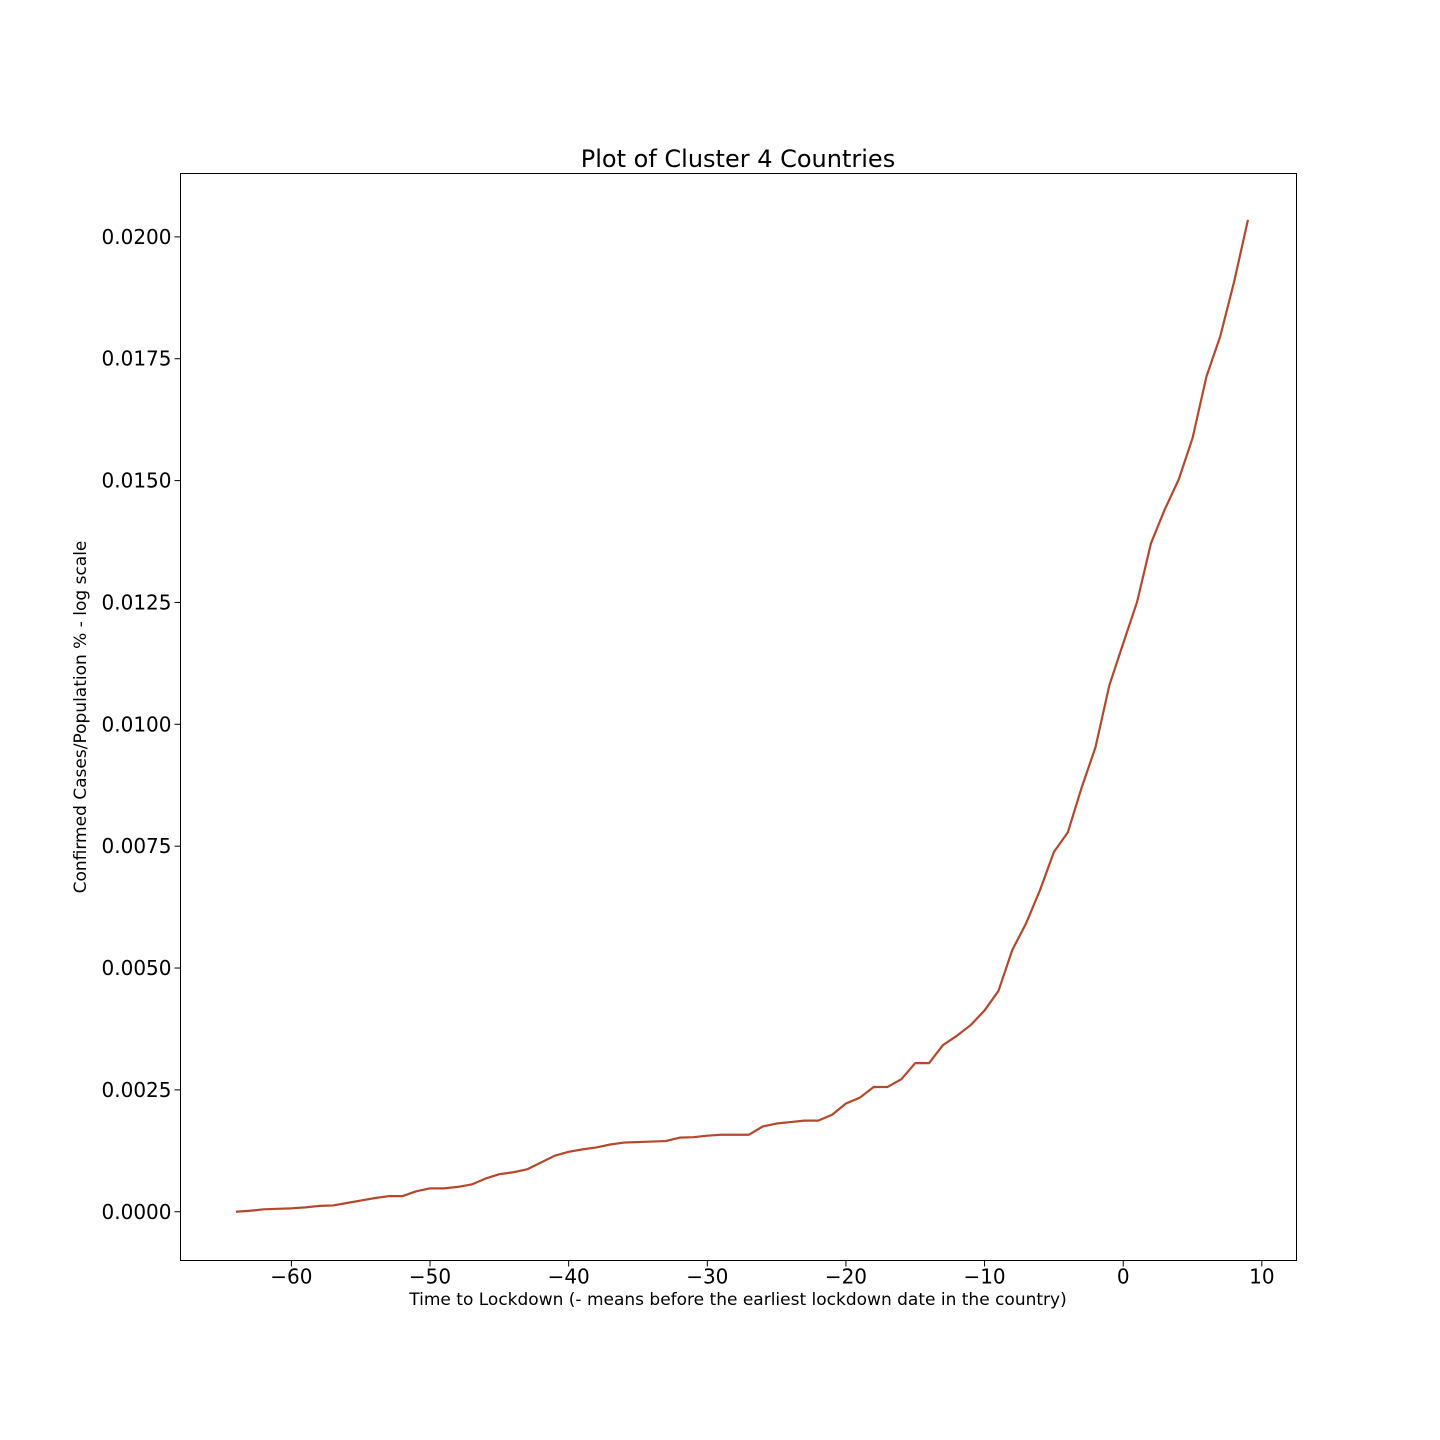 This screenshot has width=1440, height=1440. Describe the element at coordinates (1261, 1277) in the screenshot. I see `x-tick-label: 10` at that location.